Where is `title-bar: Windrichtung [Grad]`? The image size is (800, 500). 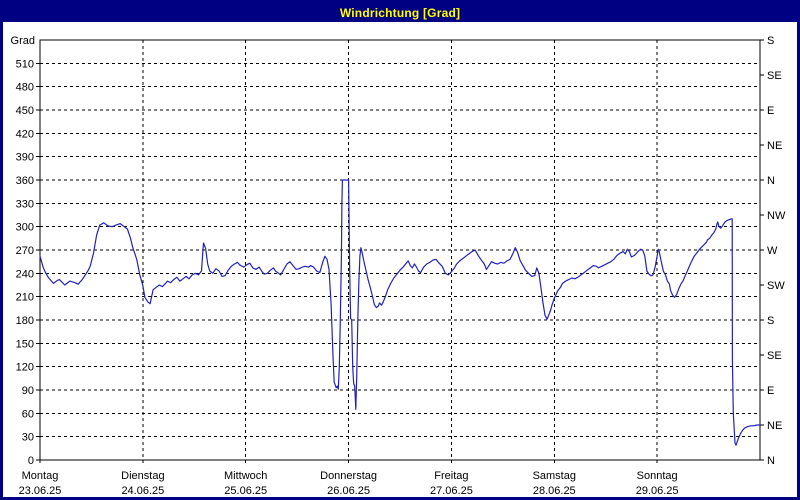 title-bar: Windrichtung [Grad] is located at coordinates (400, 12).